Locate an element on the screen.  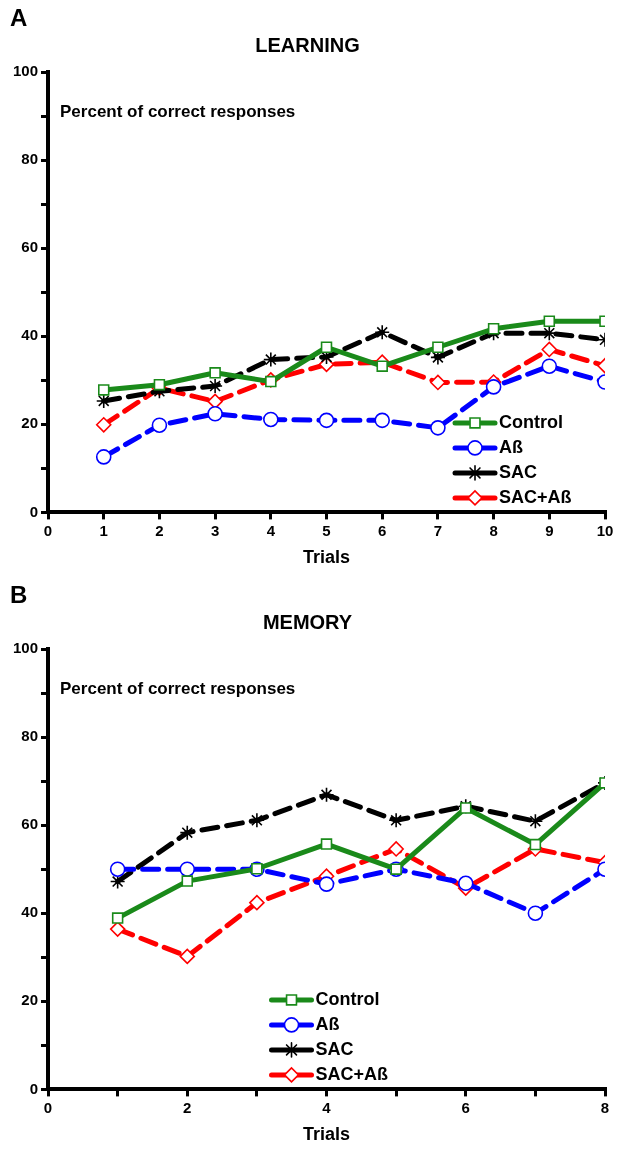
chart-title: LEARNING is located at coordinates (307, 44).